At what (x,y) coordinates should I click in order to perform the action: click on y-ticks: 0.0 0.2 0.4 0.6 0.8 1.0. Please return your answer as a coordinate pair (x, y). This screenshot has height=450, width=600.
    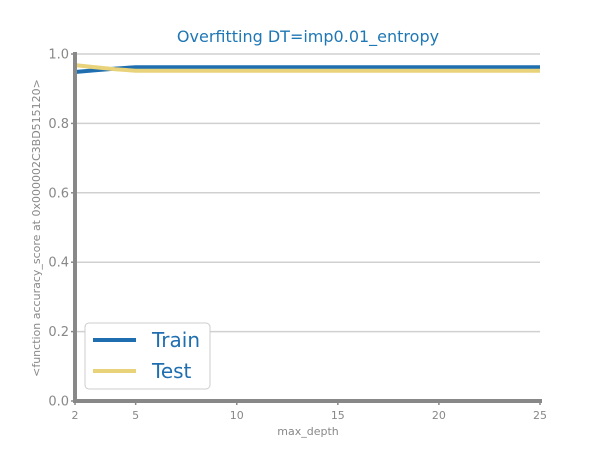
    Looking at the image, I should click on (61, 229).